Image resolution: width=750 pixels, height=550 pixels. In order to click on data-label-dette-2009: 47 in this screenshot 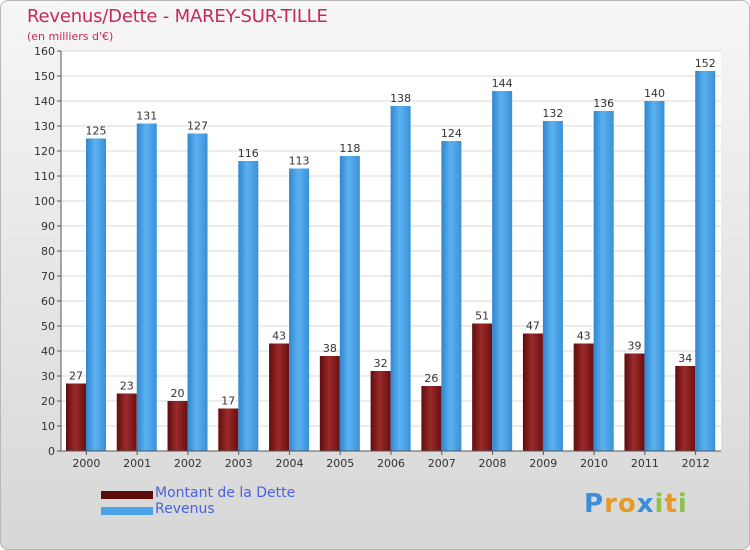, I will do `click(533, 326)`.